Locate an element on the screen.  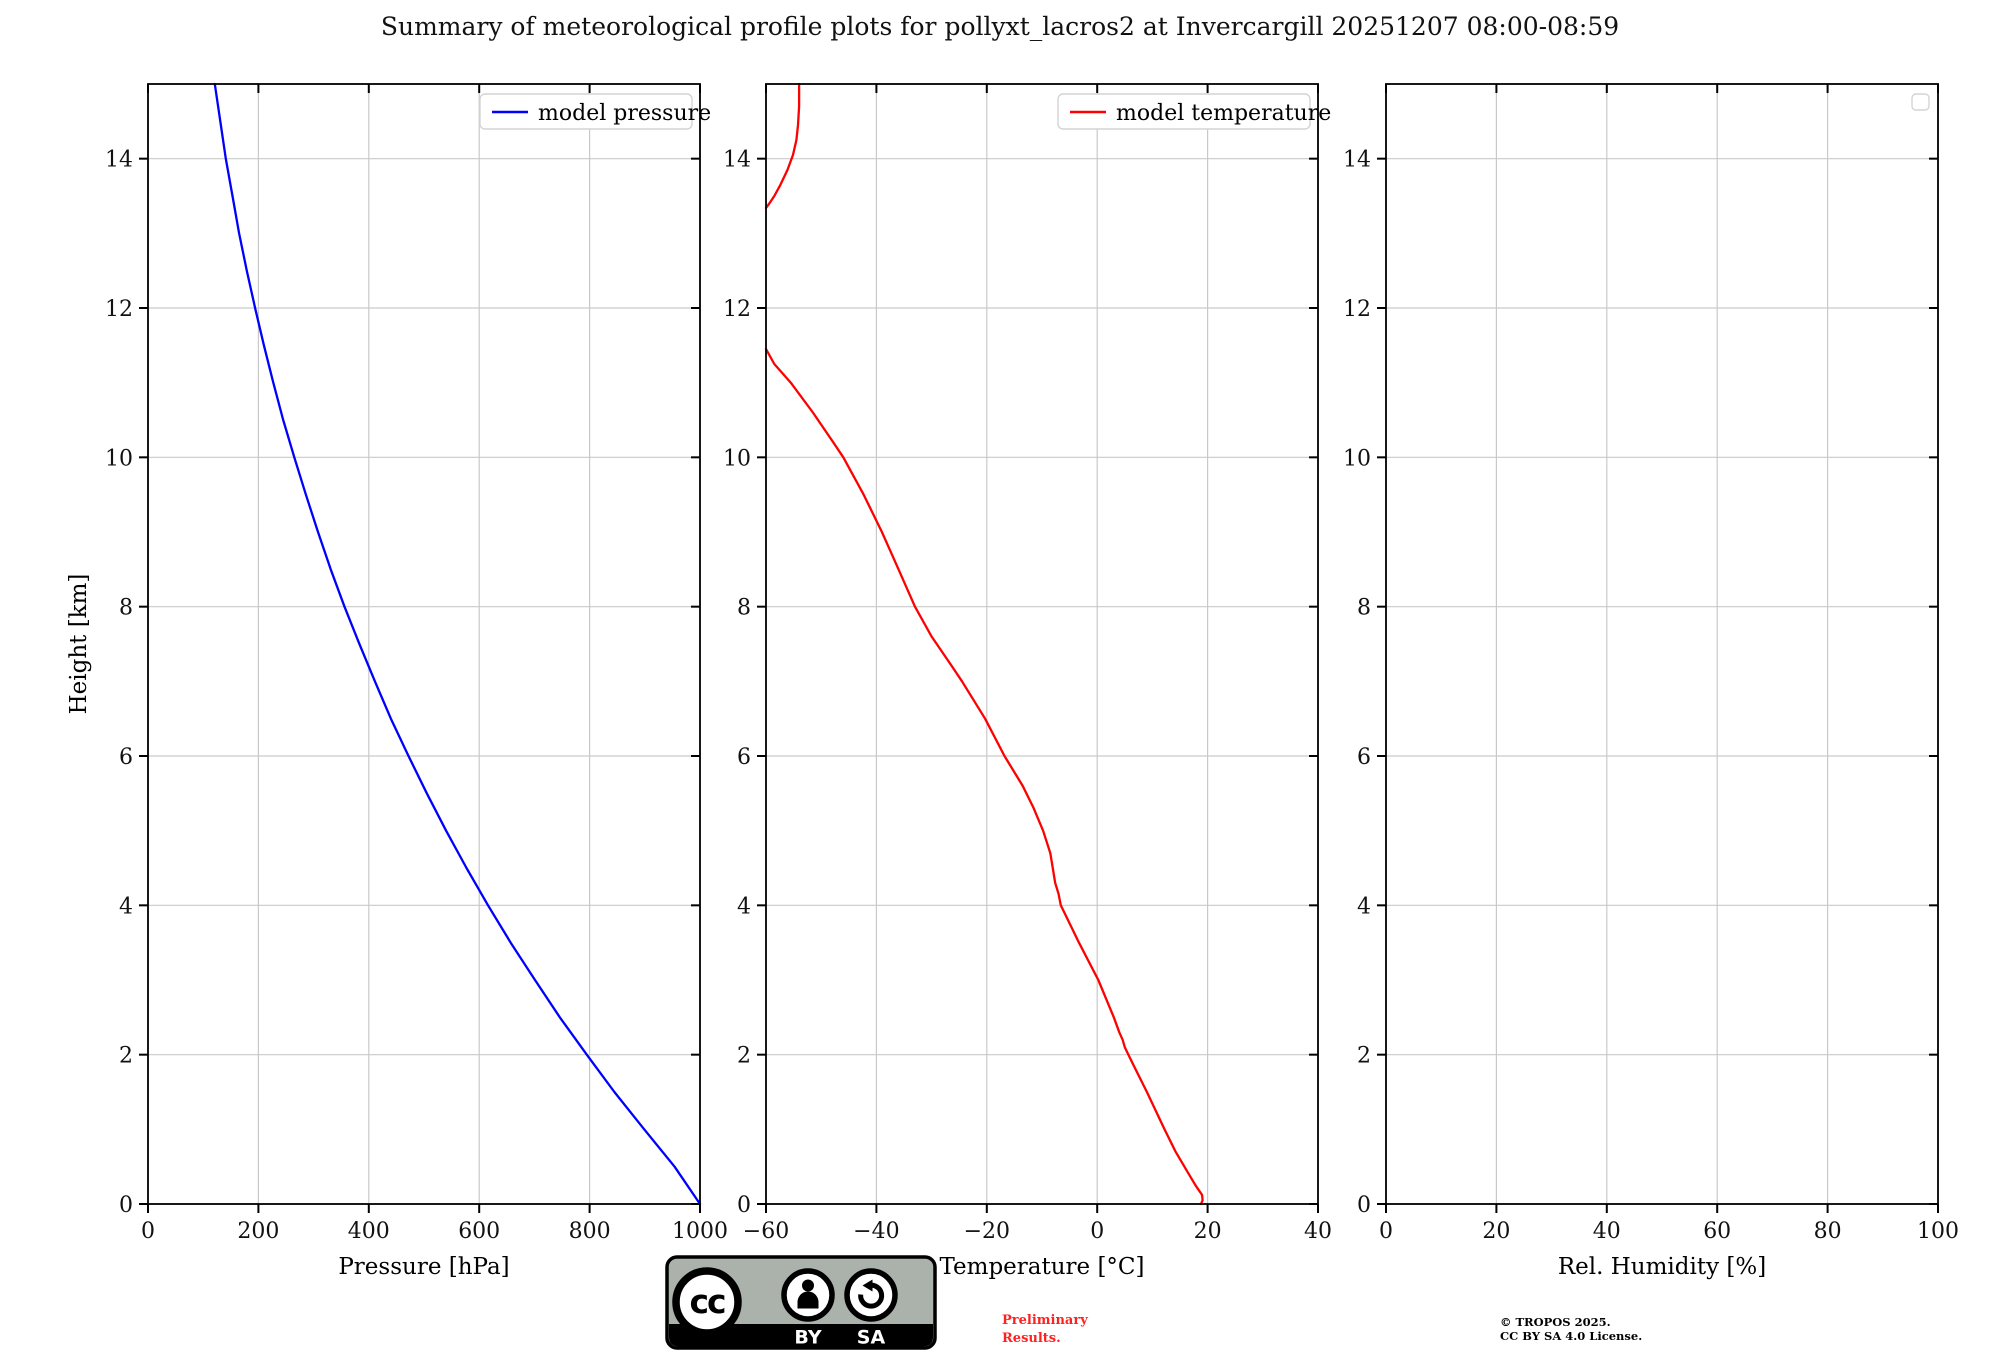
x-axis-label: Pressure [hPa] is located at coordinates (423, 1267).